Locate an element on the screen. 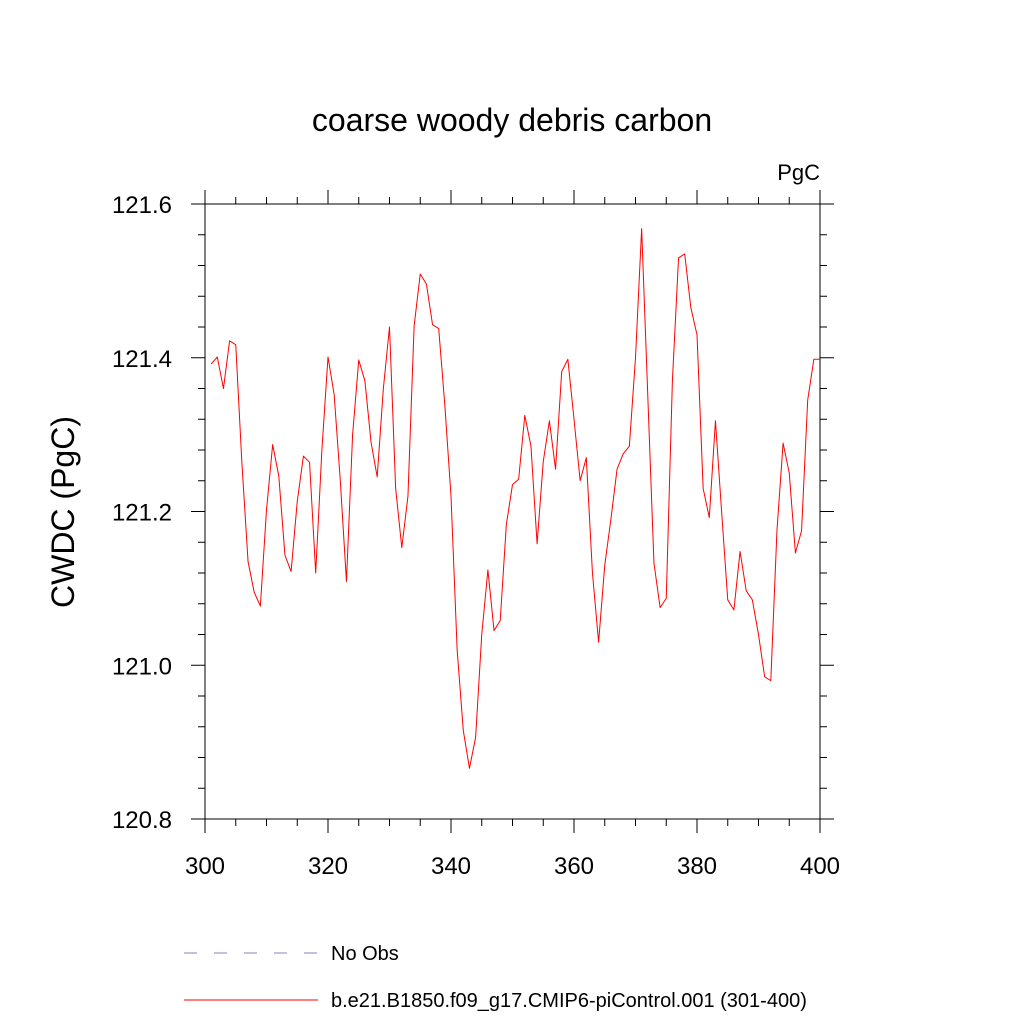 The image size is (1024, 1024). y-tick-label: 121.0 is located at coordinates (142, 666).